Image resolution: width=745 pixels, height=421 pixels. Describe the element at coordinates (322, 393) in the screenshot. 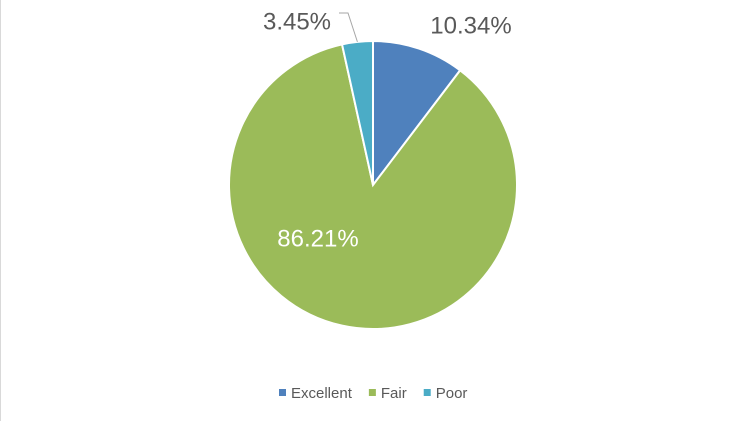

I see `legend-label: Excellent` at that location.